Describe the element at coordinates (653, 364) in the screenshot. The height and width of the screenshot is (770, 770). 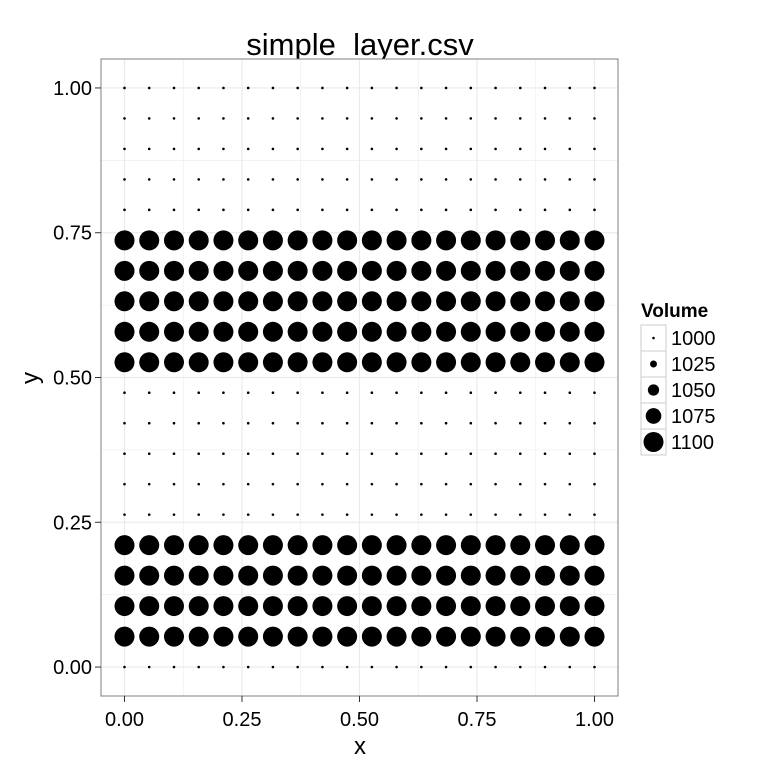
I see `legend-key-point` at that location.